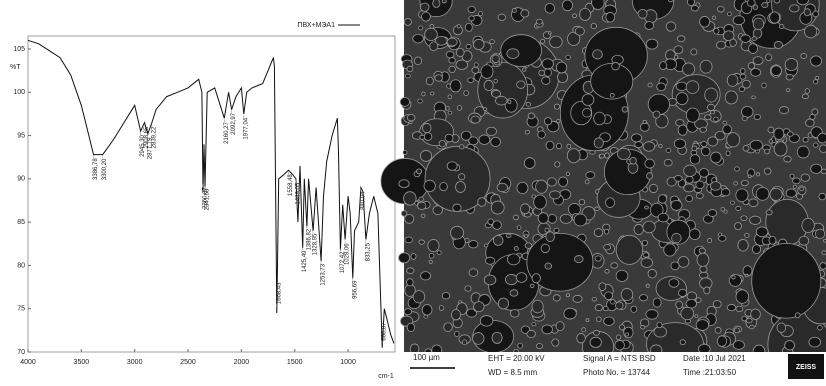 This screenshot has height=386, width=826. I want to click on peak-label: 2160,27, so click(227, 133).